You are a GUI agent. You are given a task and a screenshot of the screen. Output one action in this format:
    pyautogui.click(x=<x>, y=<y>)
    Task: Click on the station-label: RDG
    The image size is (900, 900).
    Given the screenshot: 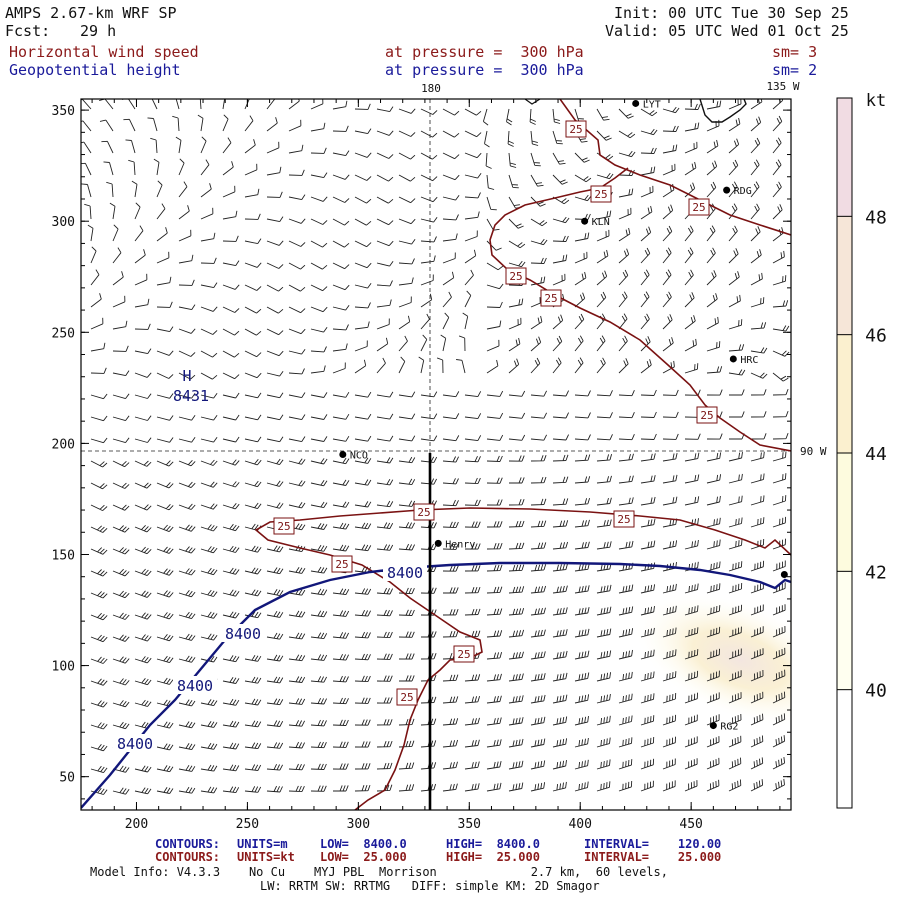 What is the action you would take?
    pyautogui.click(x=743, y=191)
    